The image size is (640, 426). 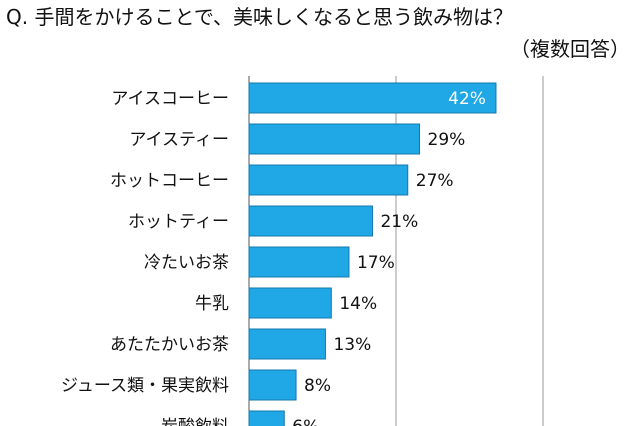 What do you see at coordinates (145, 386) in the screenshot?
I see `category-label: ジュース類・果実飲料` at bounding box center [145, 386].